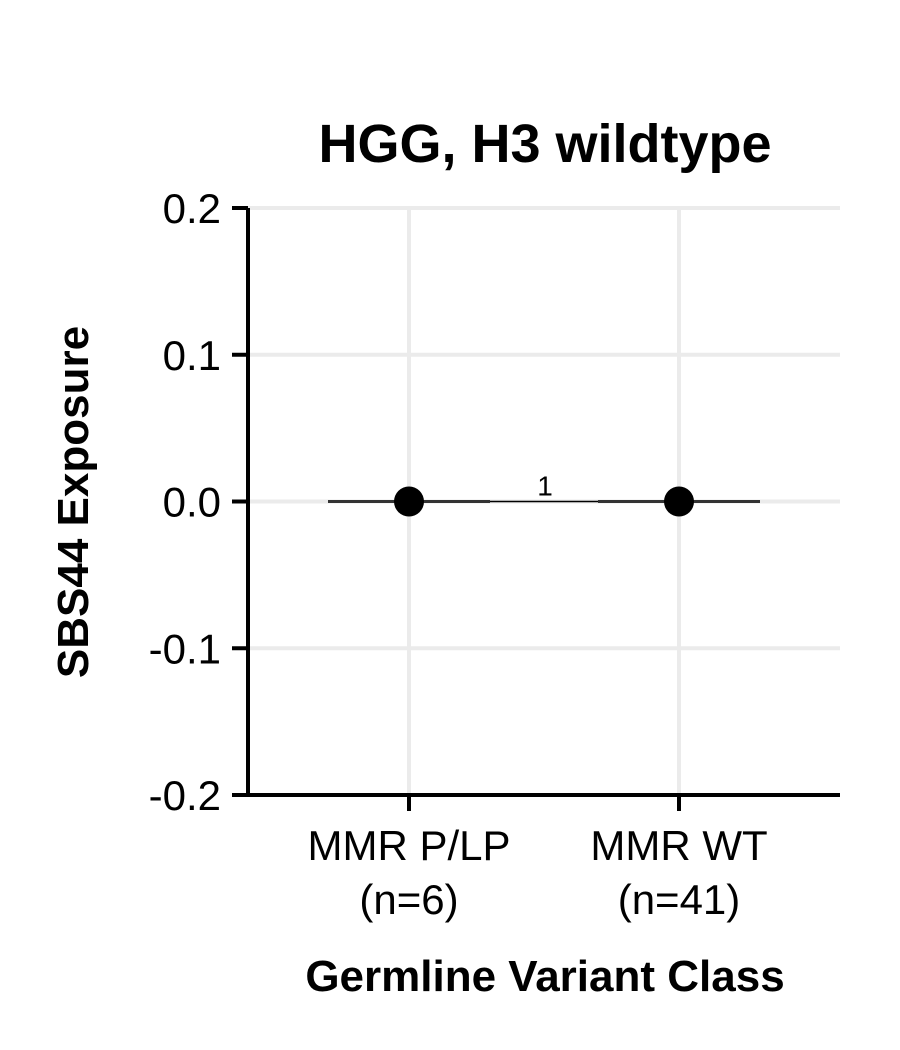 The height and width of the screenshot is (1050, 900). What do you see at coordinates (408, 845) in the screenshot?
I see `x-tick-label-0-line1: MMR P/LP` at bounding box center [408, 845].